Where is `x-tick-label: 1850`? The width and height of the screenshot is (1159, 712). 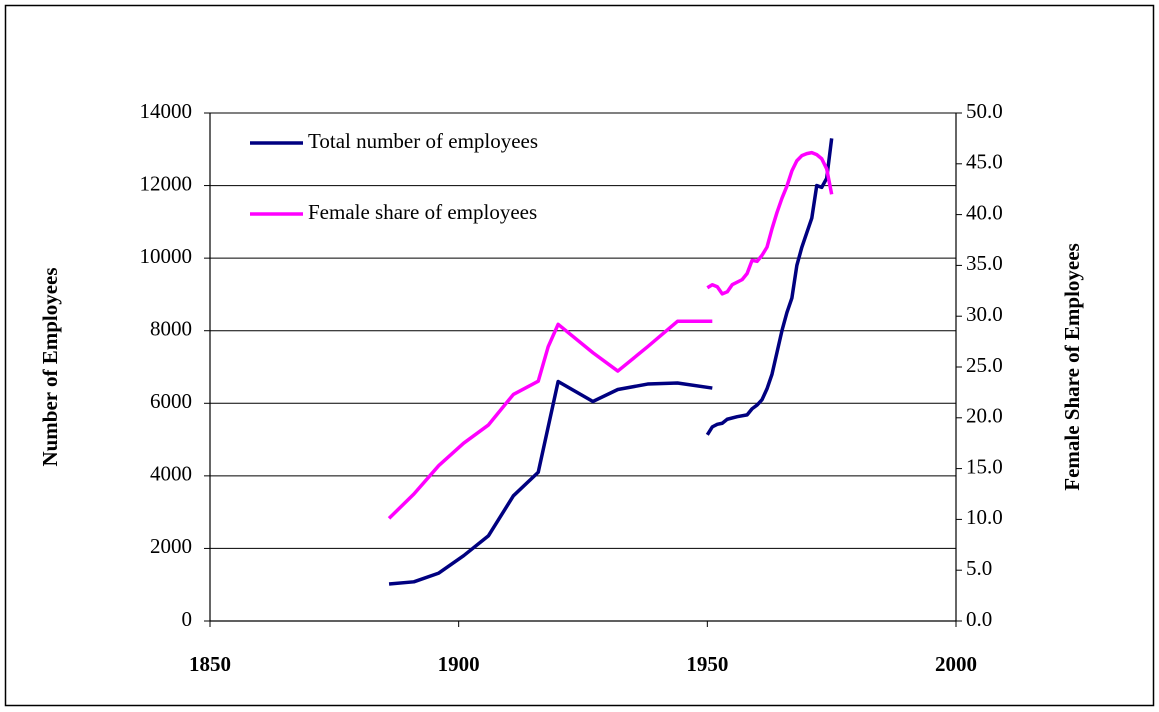
x-tick-label: 1850 is located at coordinates (210, 664).